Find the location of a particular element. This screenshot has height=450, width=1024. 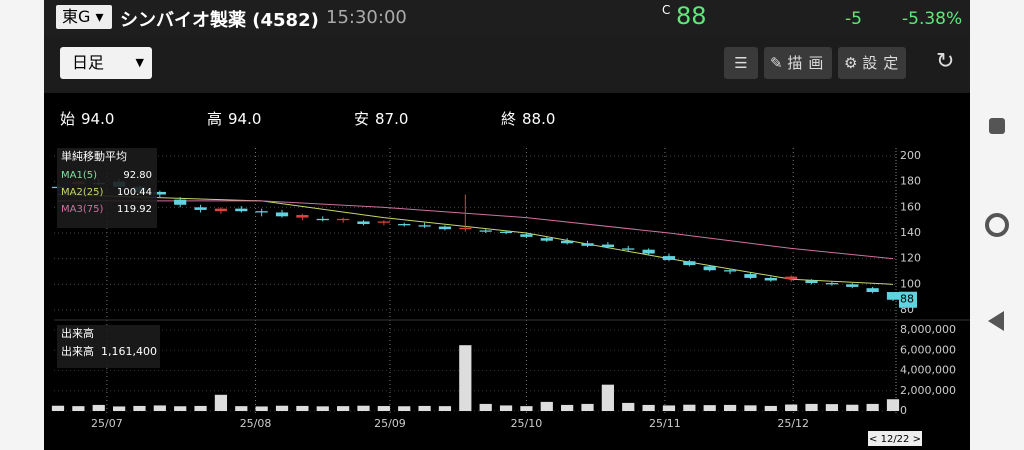

home-button is located at coordinates (997, 225).